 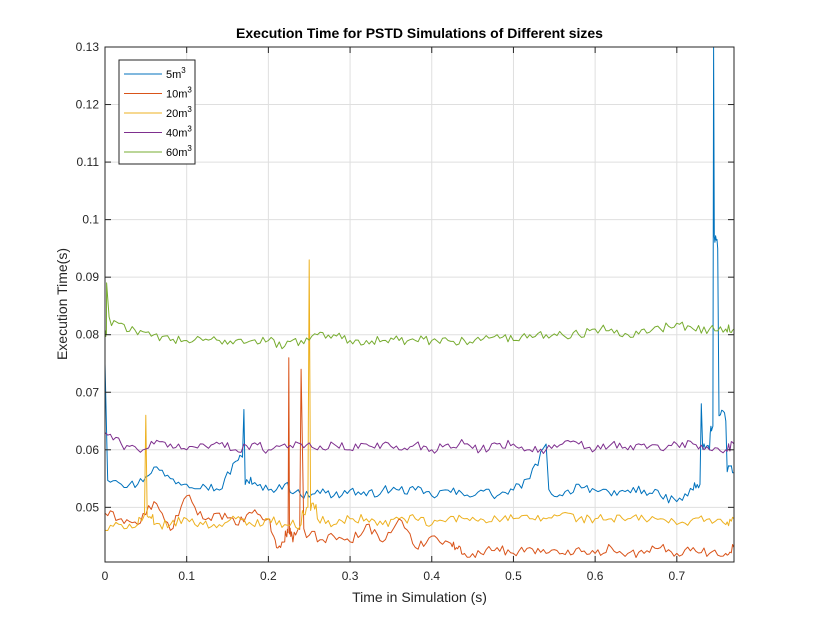 I want to click on y-tick-label: 0.05, so click(x=88, y=507).